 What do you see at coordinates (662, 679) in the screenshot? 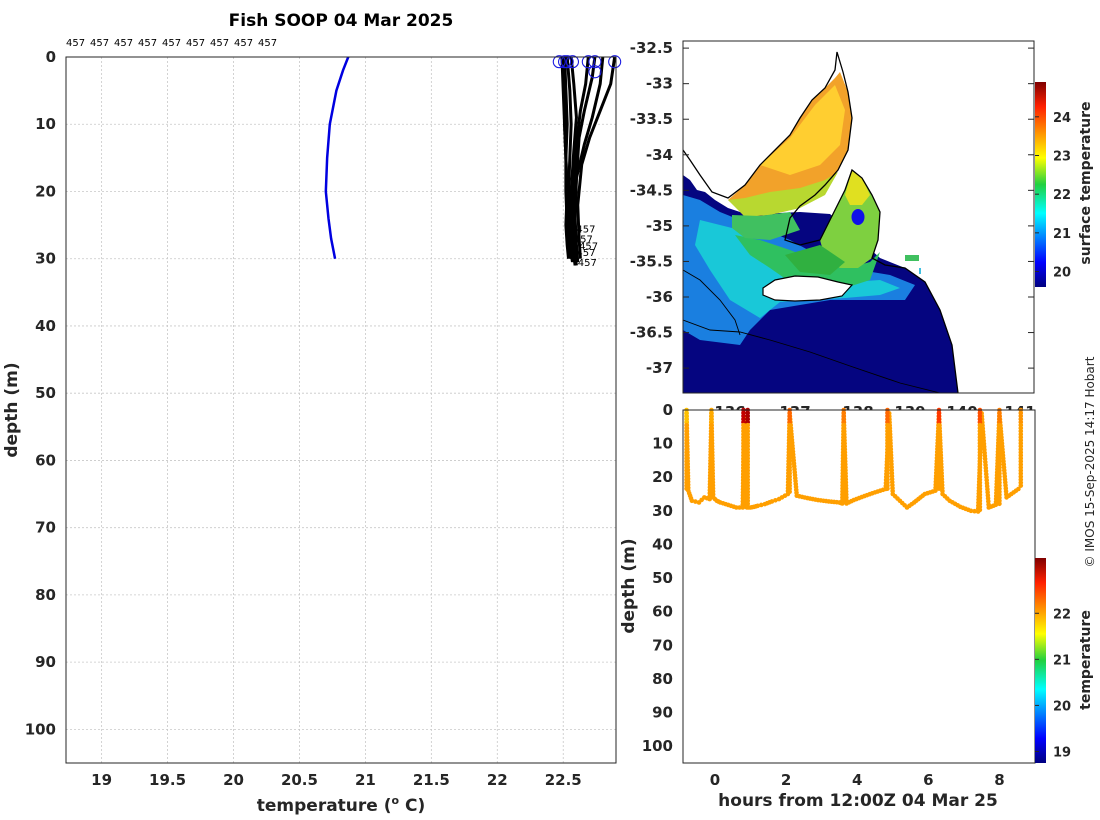
I see `depth-time-y-tick: 80` at bounding box center [662, 679].